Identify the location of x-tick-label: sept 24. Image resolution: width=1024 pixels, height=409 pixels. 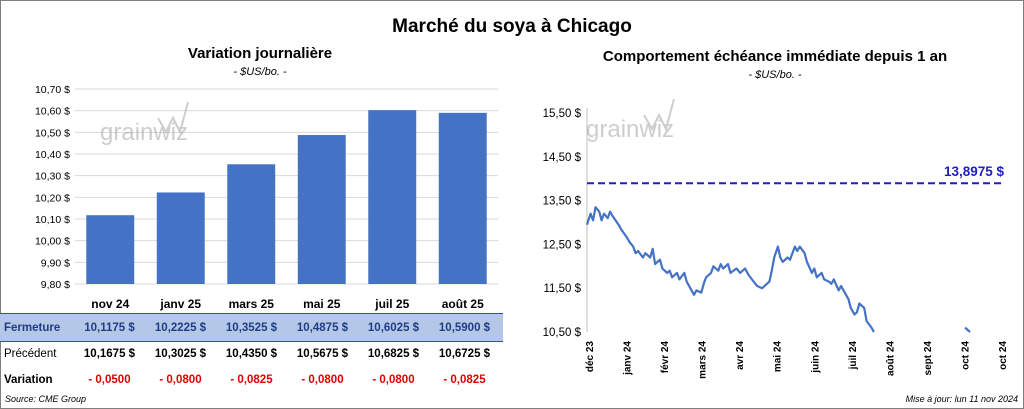
(928, 358).